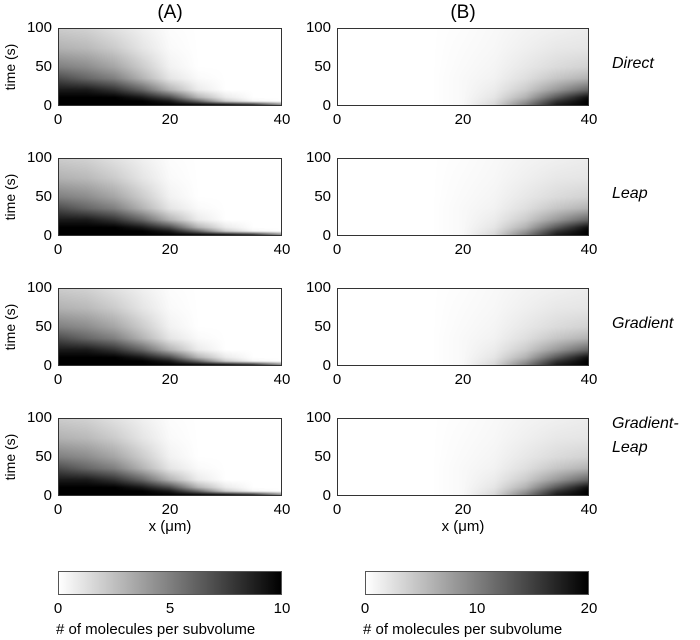 The image size is (700, 640). Describe the element at coordinates (477, 583) in the screenshot. I see `colorbar-B` at that location.